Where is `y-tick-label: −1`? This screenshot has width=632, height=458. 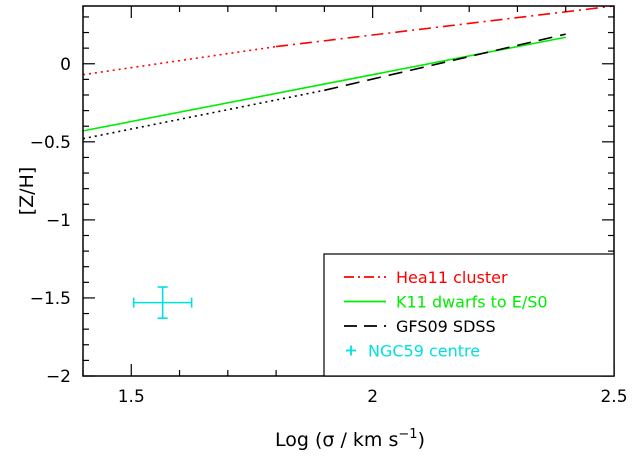 y-tick-label: −1 is located at coordinates (58, 221).